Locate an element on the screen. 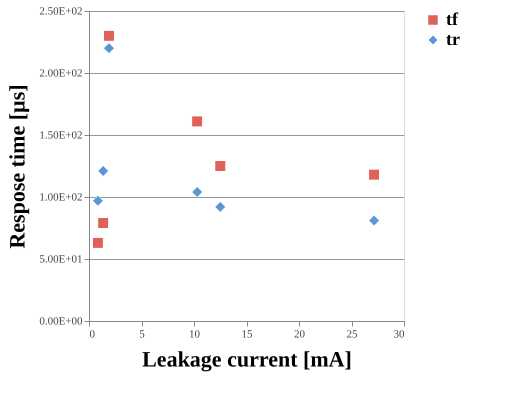 This screenshot has width=512, height=409. y-tick-label: 1.50E+02 is located at coordinates (60, 136).